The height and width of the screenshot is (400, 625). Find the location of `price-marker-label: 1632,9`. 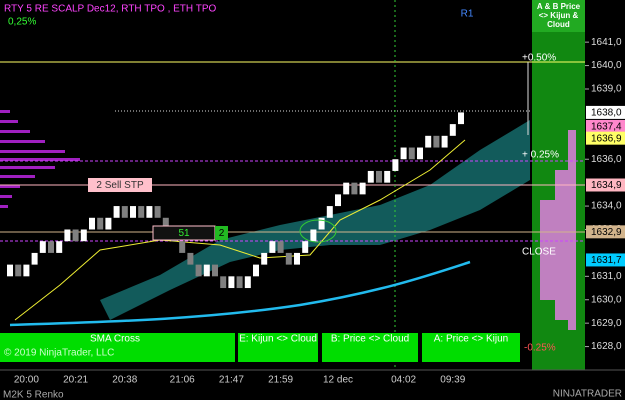

price-marker-label: 1632,9 is located at coordinates (606, 232).